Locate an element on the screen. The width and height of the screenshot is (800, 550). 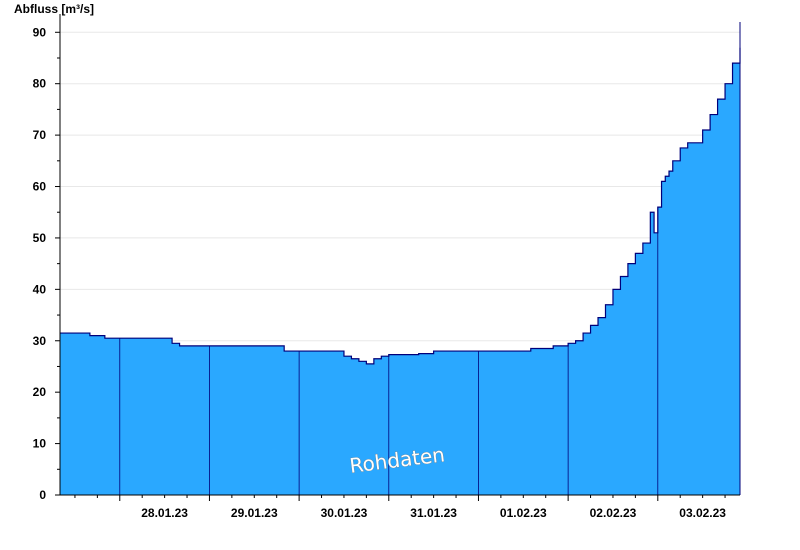
x-tick-label: 31.01.23 is located at coordinates (433, 513).